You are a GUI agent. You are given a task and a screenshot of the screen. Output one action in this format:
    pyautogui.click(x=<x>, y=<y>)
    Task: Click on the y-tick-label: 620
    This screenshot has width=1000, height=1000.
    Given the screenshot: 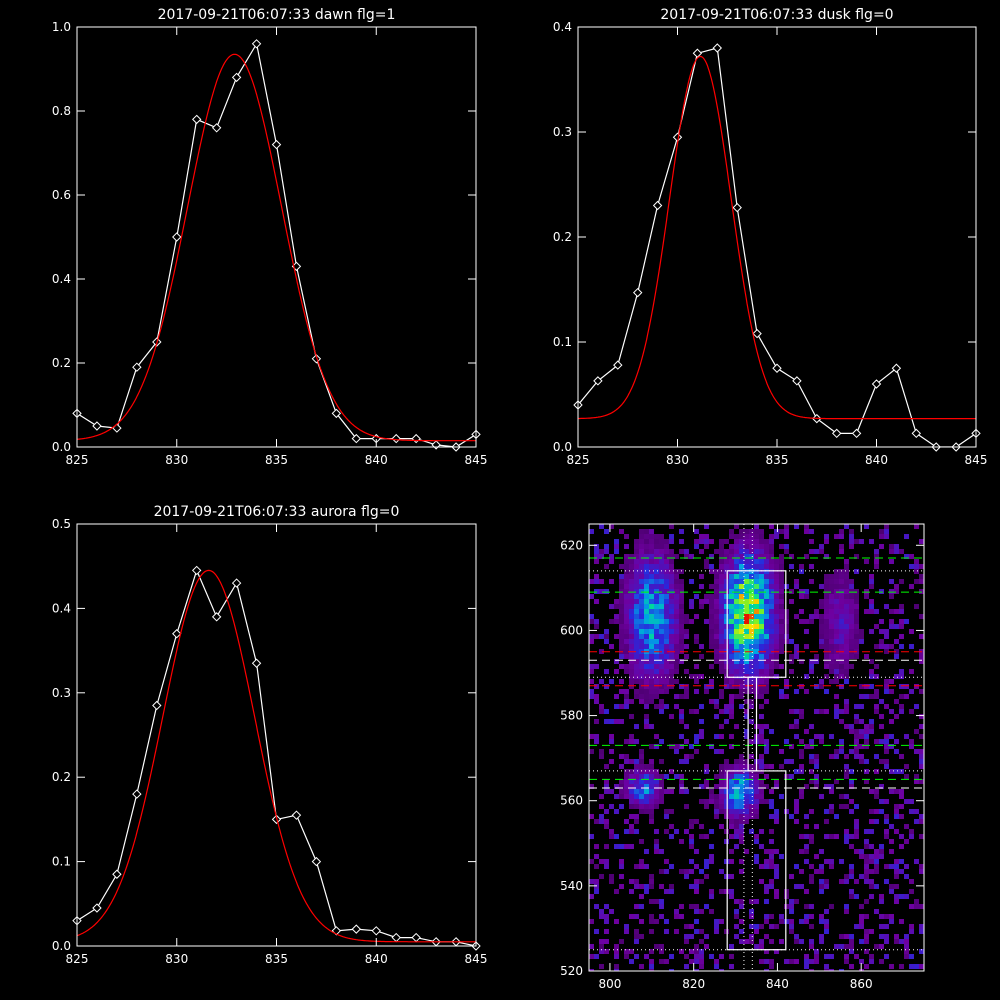 What is the action you would take?
    pyautogui.click(x=571, y=545)
    